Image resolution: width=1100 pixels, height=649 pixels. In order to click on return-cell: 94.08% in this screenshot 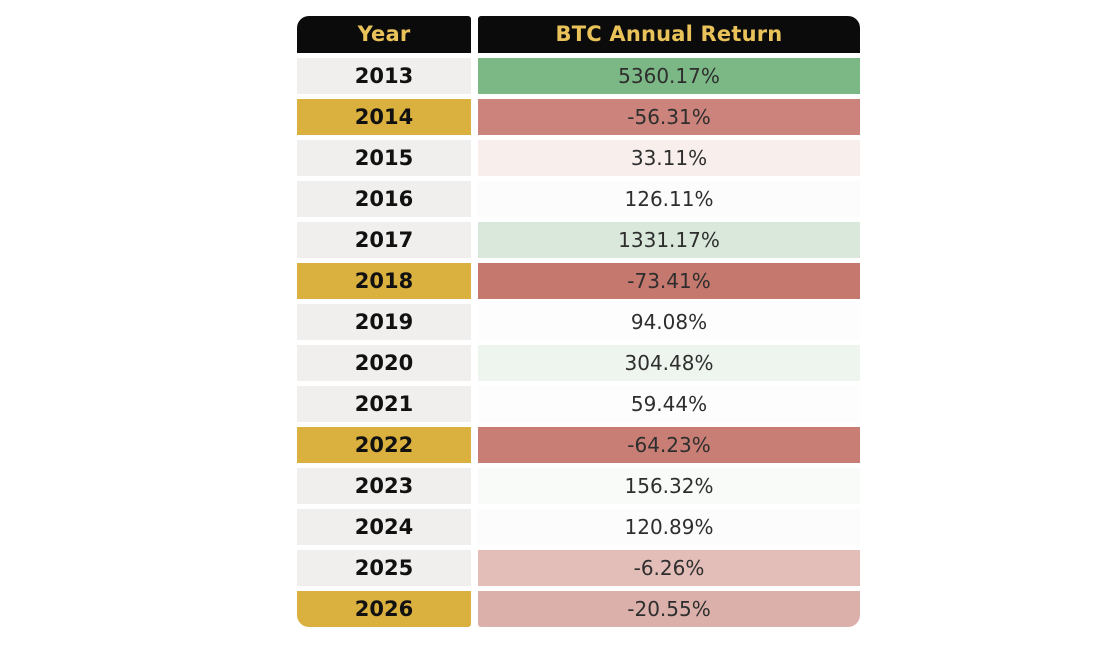, I will do `click(669, 322)`.